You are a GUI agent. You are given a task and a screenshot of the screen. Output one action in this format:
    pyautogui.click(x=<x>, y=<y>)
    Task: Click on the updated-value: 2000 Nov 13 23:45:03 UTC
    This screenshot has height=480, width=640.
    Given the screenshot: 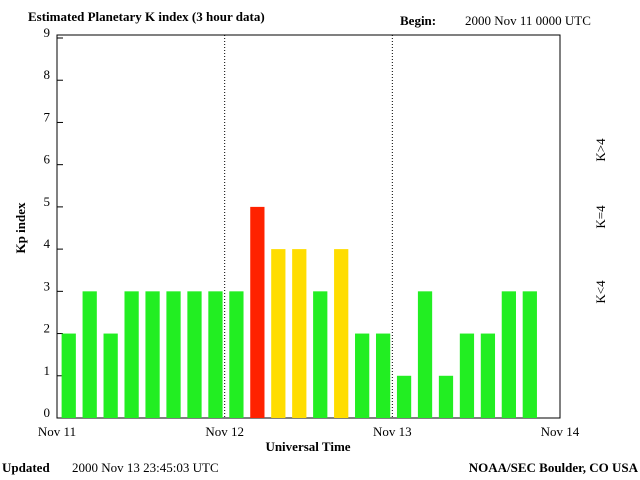 What is the action you would take?
    pyautogui.click(x=145, y=467)
    